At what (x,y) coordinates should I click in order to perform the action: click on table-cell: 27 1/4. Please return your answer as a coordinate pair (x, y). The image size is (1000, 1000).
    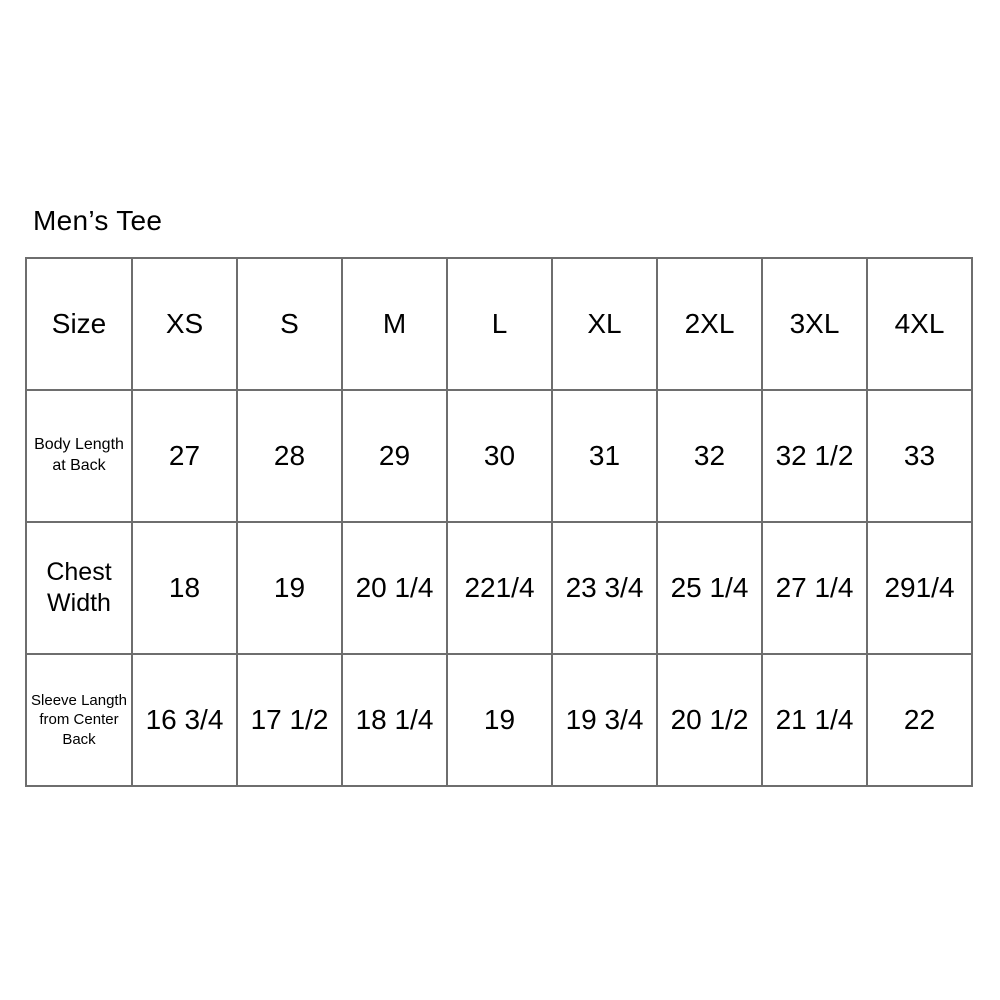
    Looking at the image, I should click on (814, 588).